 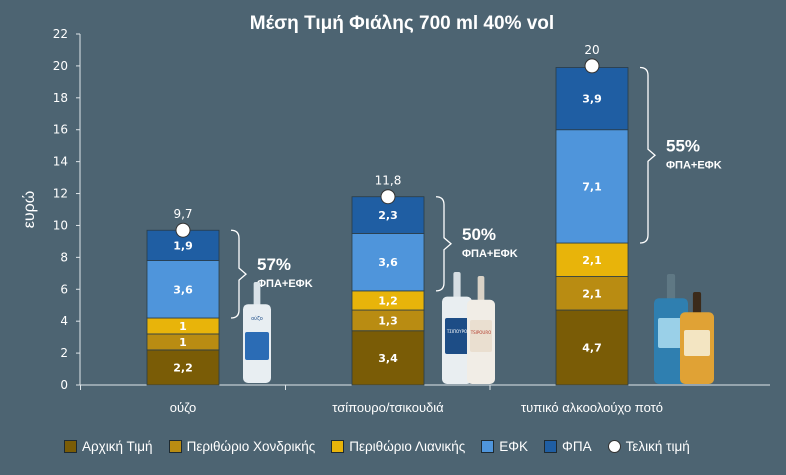 What do you see at coordinates (591, 50) in the screenshot?
I see `final-price-label: 20` at bounding box center [591, 50].